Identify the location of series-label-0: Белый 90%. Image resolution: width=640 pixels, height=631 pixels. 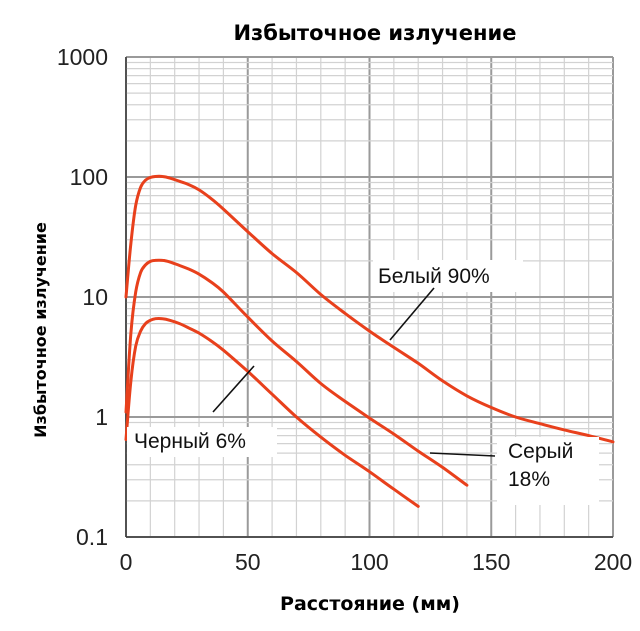
(434, 276).